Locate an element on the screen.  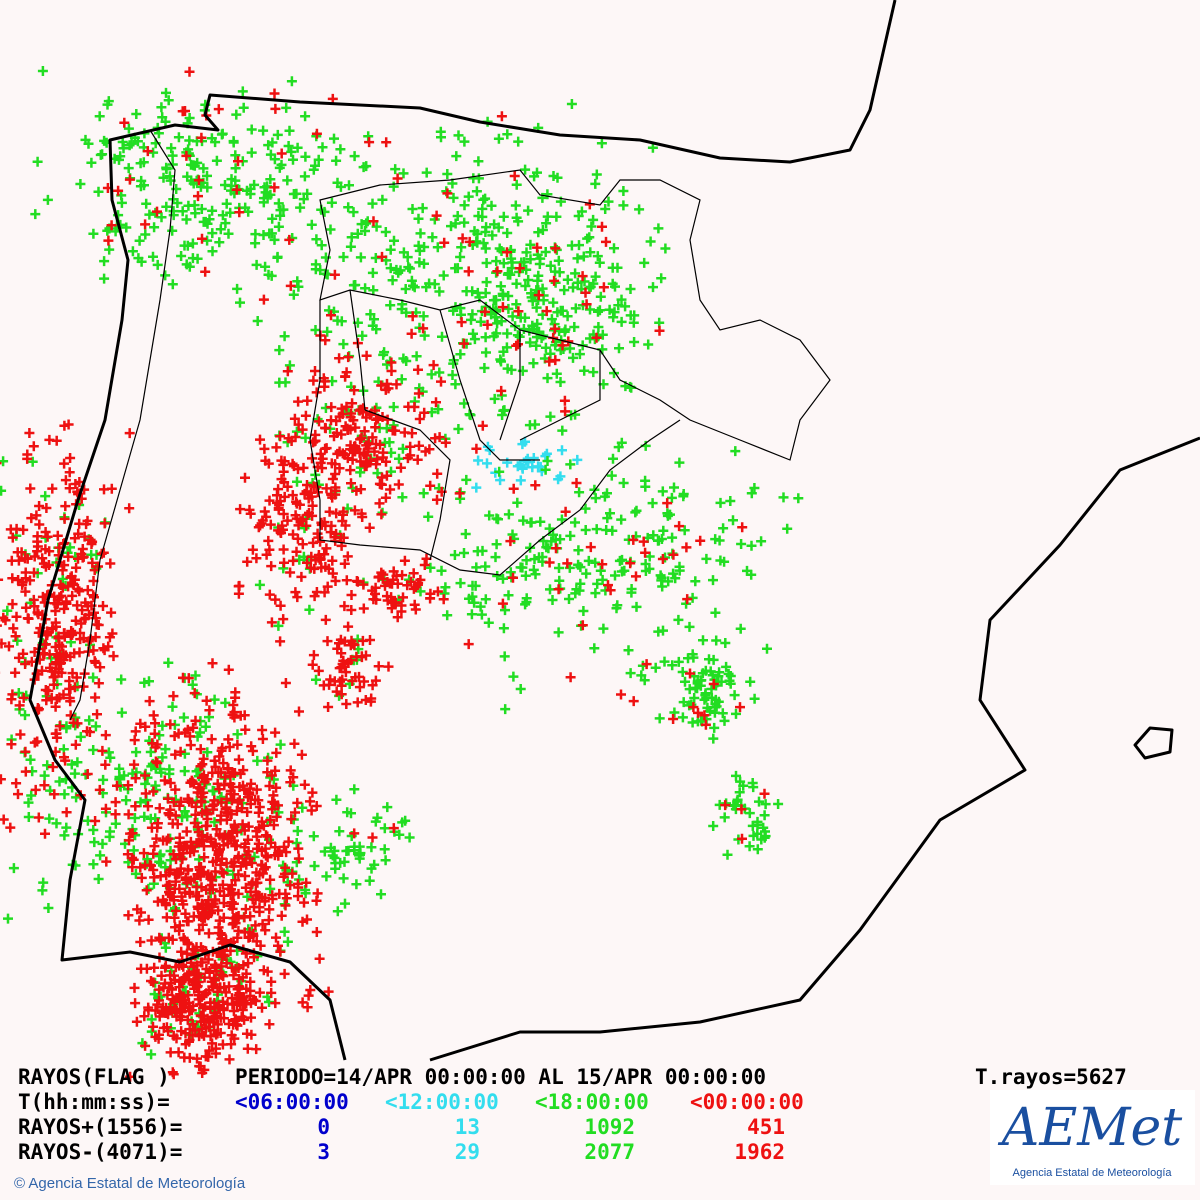
time-column-label: <18:00:00 is located at coordinates (592, 1102).